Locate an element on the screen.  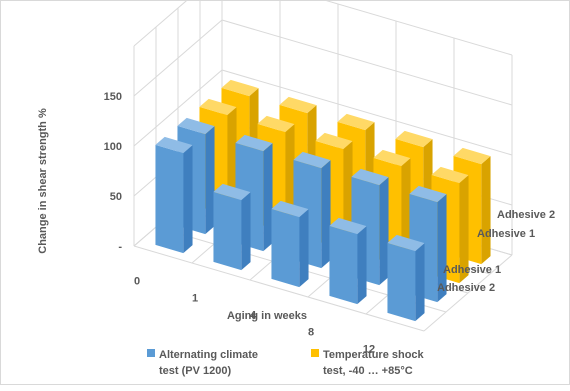
legend-swatch-yellow is located at coordinates (315, 353).